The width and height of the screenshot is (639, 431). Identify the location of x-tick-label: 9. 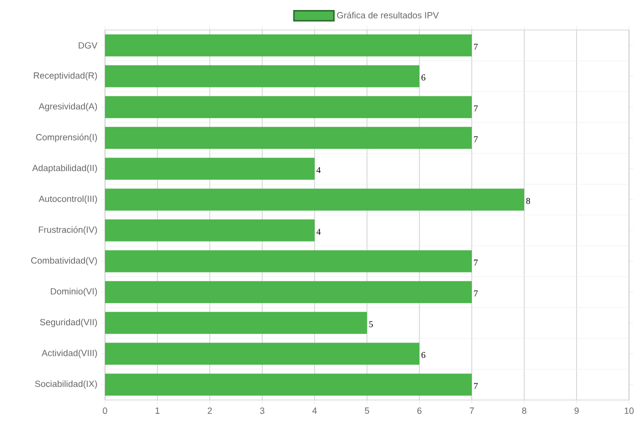
(576, 411).